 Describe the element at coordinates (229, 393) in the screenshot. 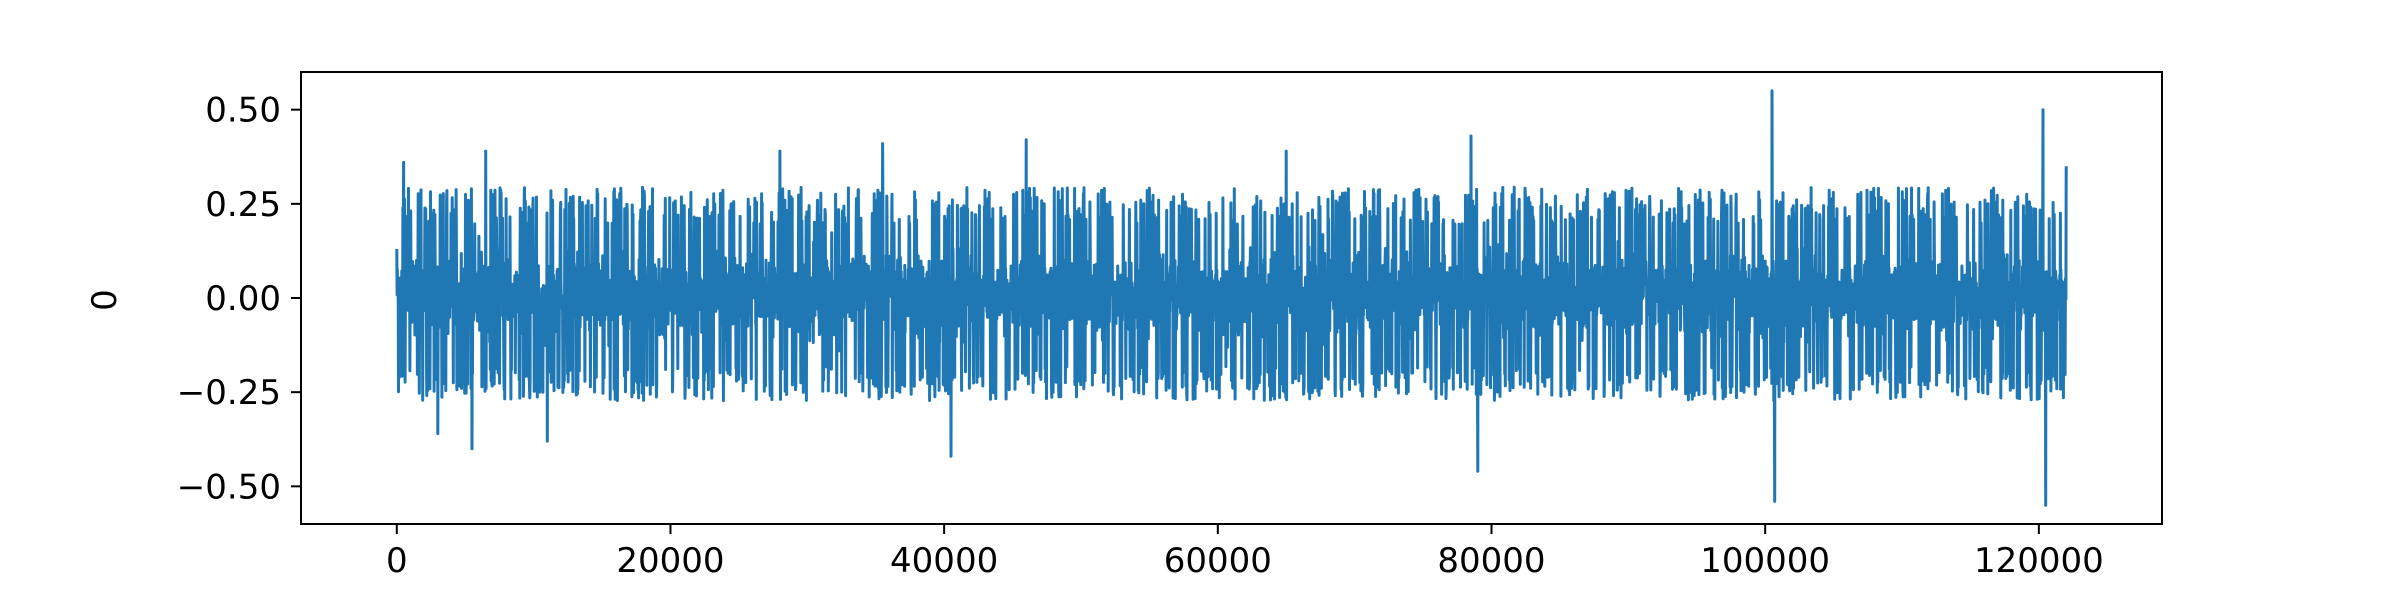

I see `y-tick-label: −0.25` at that location.